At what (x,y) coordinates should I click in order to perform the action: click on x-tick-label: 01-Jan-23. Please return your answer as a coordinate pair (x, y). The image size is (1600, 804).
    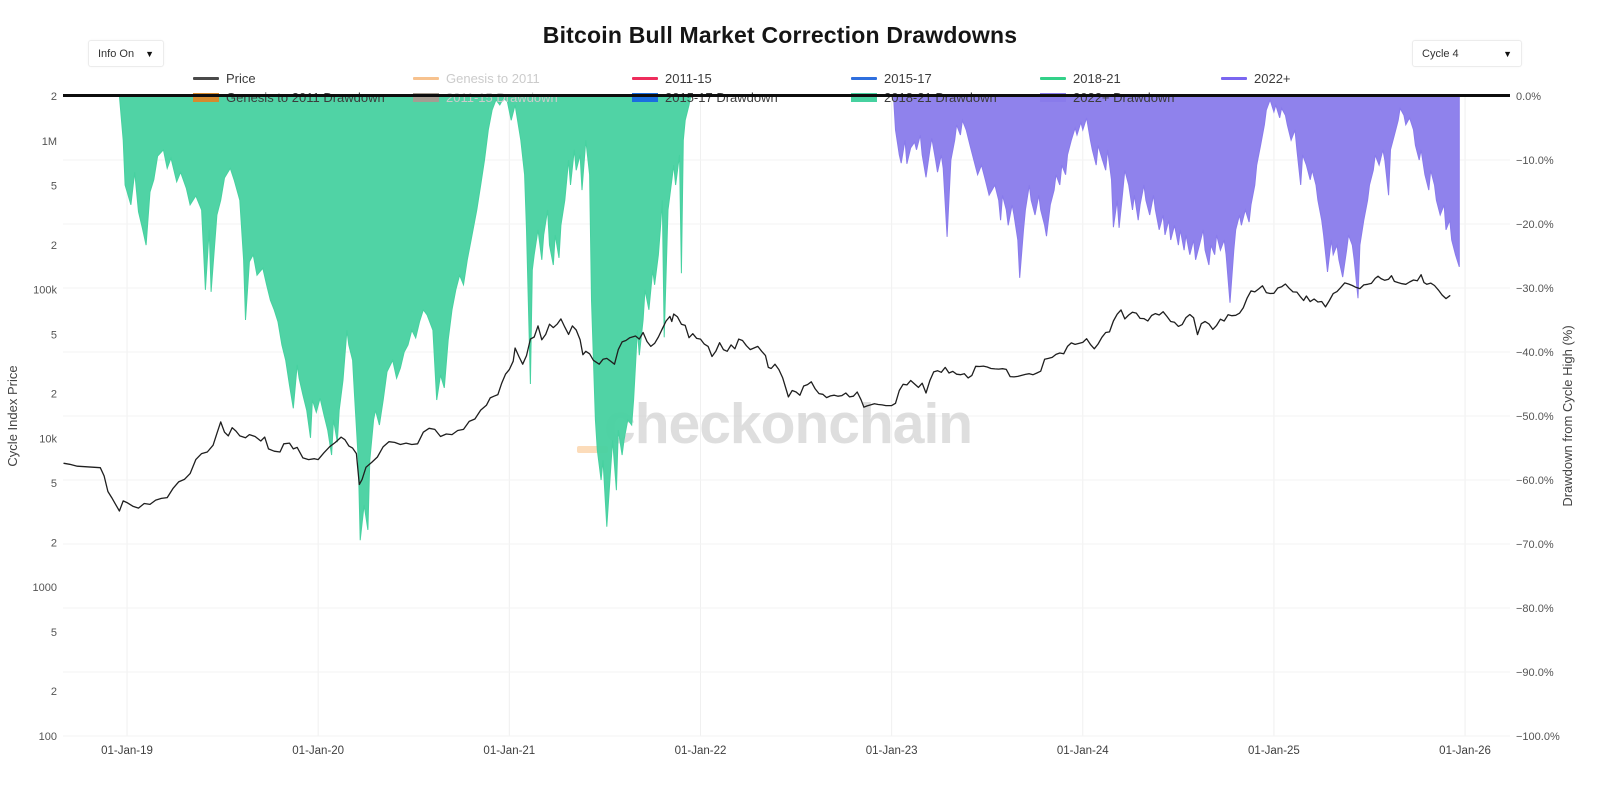
    Looking at the image, I should click on (892, 751).